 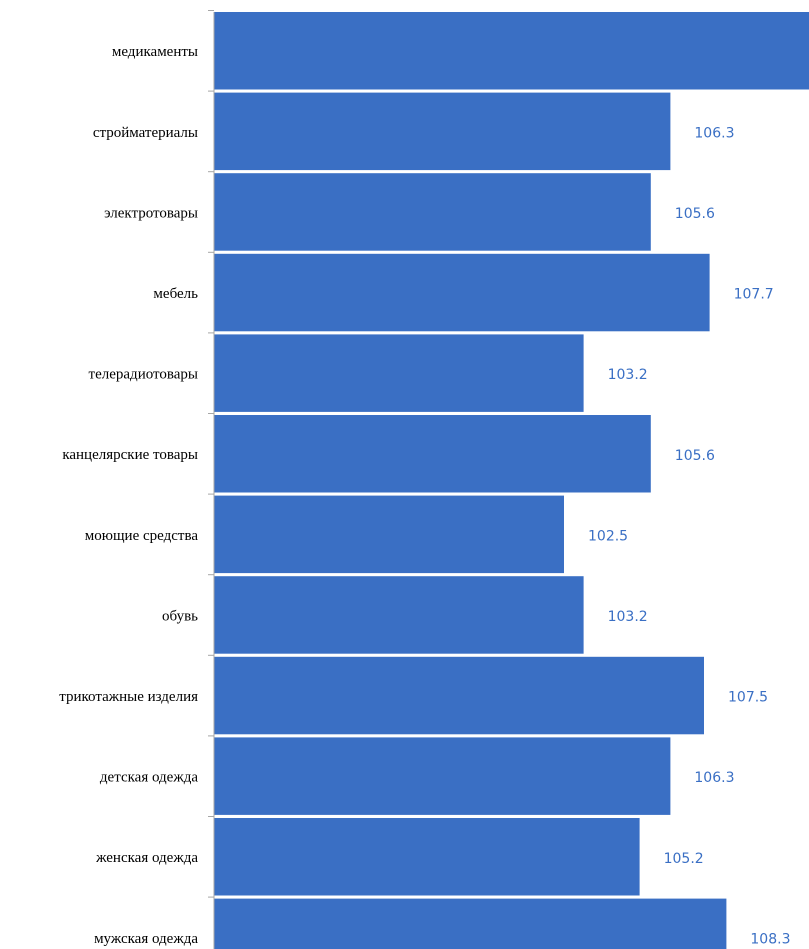 What do you see at coordinates (754, 295) in the screenshot?
I see `value-label: 107.7` at bounding box center [754, 295].